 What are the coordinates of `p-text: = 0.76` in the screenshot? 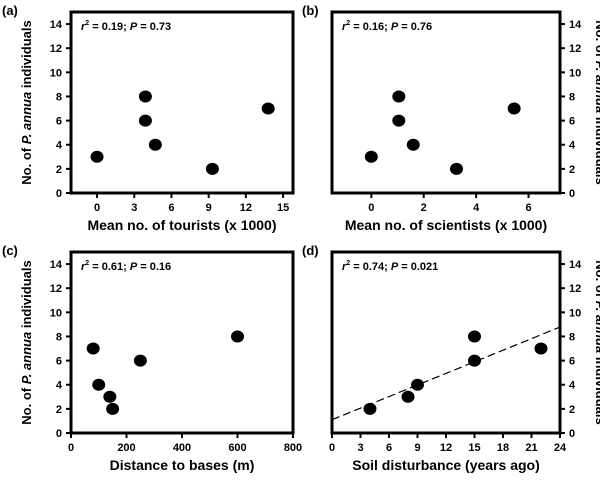 It's located at (415, 27).